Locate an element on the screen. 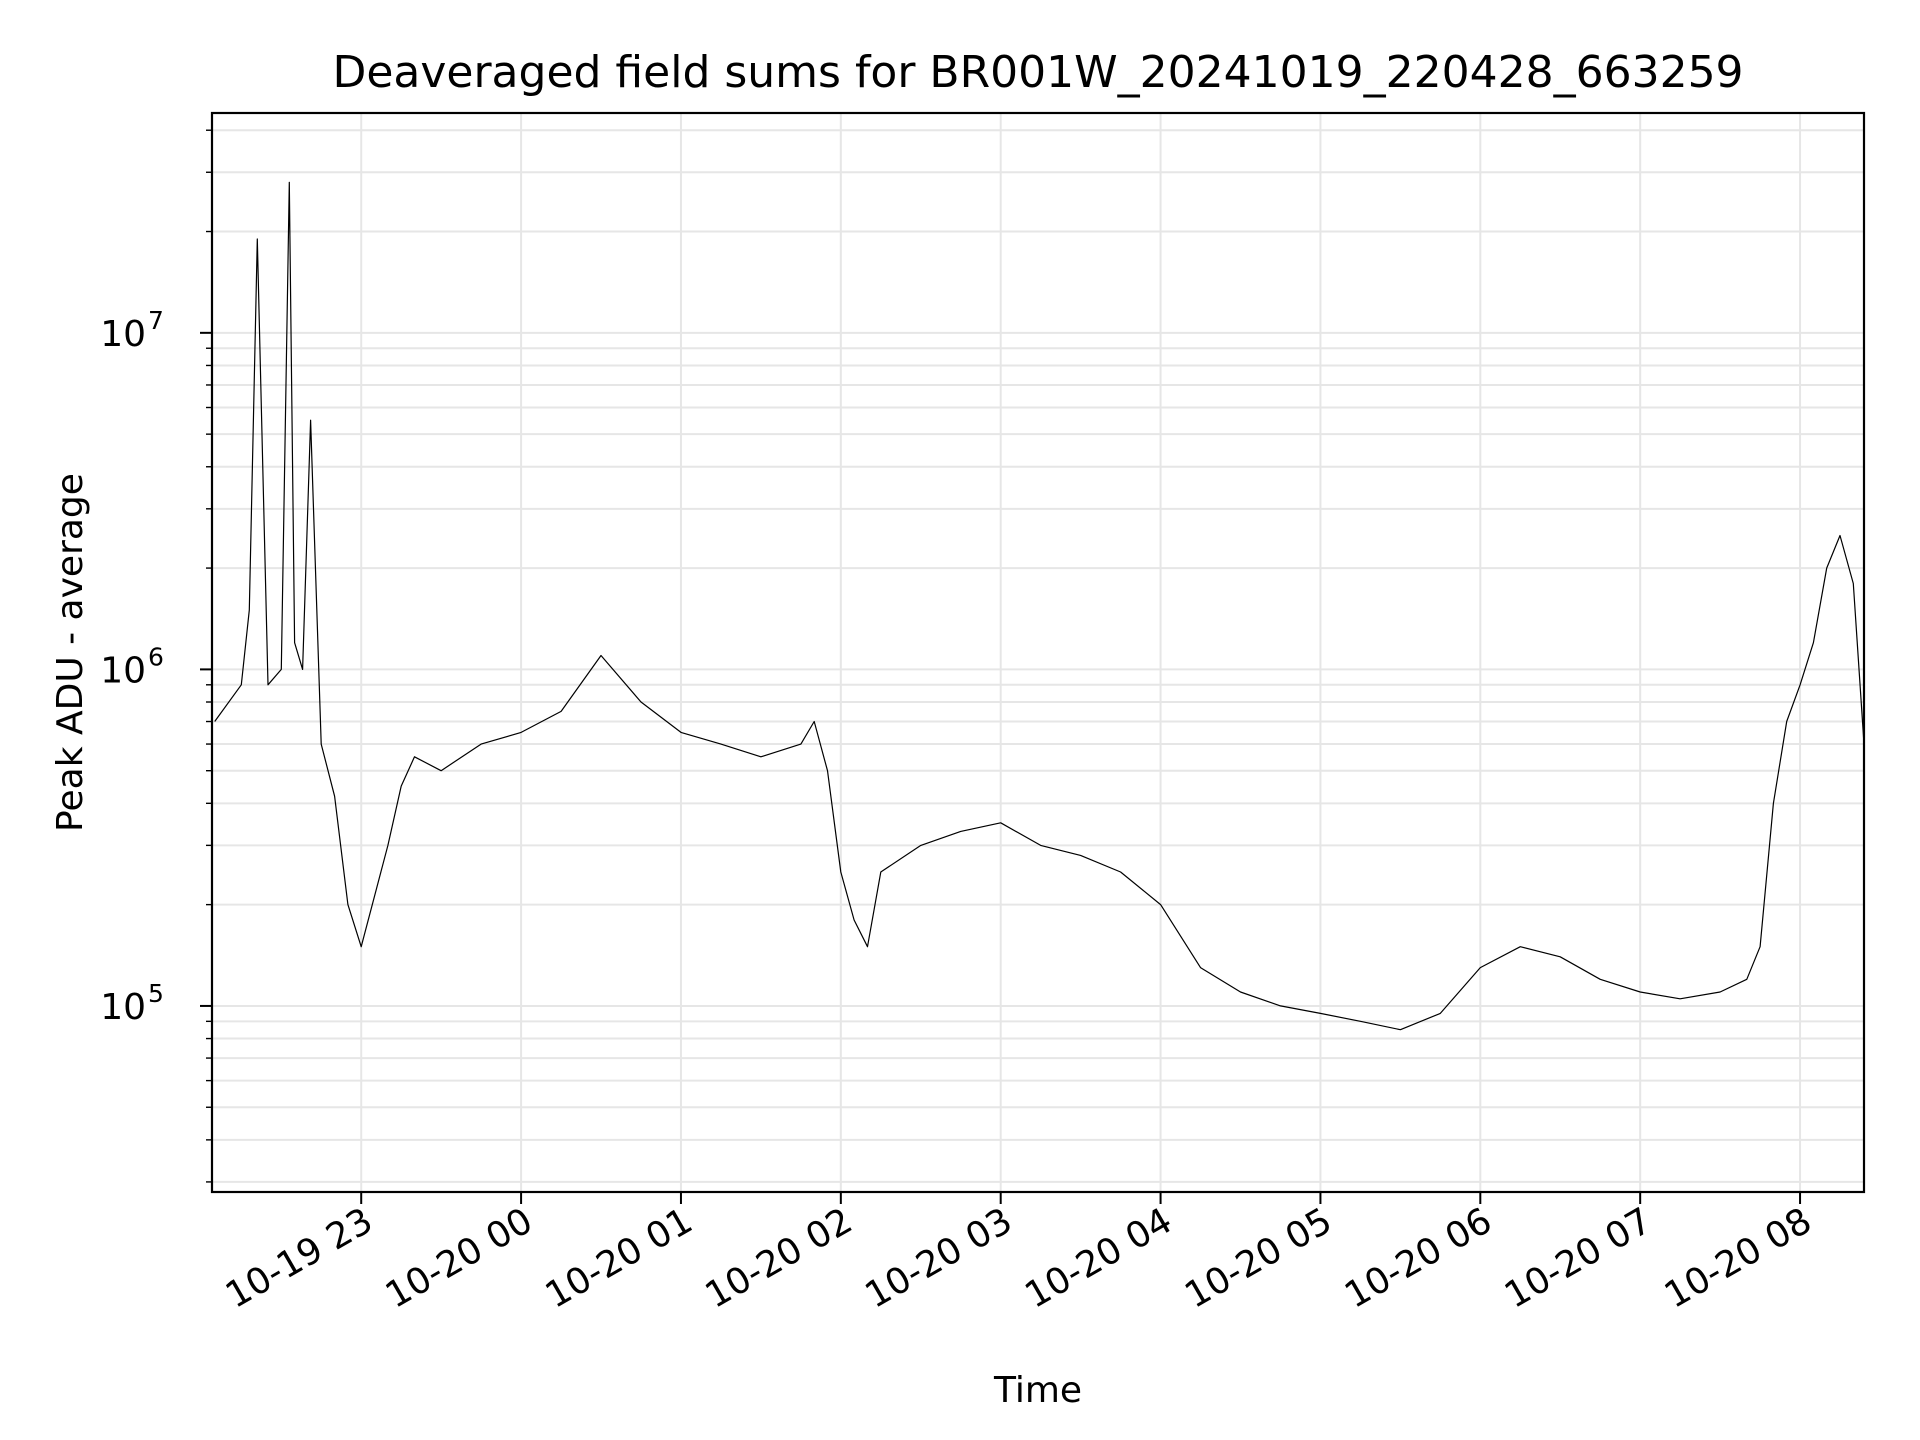  y-tick-label: 10 7 is located at coordinates (132, 330).